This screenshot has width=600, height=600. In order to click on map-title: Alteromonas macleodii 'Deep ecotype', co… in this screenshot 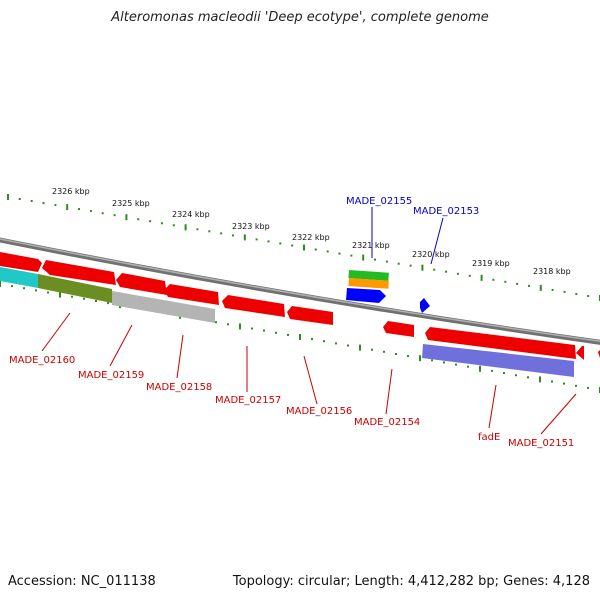, I will do `click(300, 17)`.